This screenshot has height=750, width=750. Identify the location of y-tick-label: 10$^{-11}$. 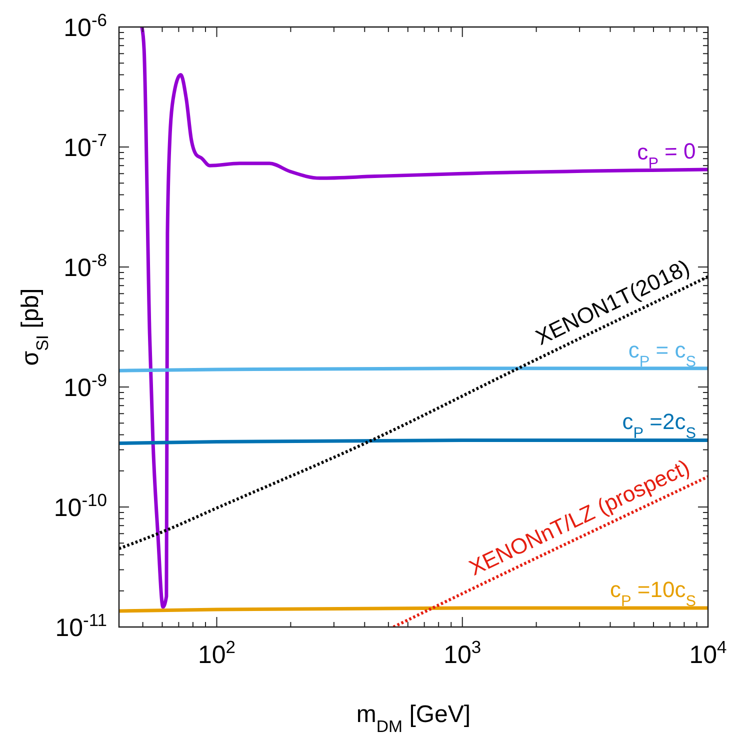
(81, 626).